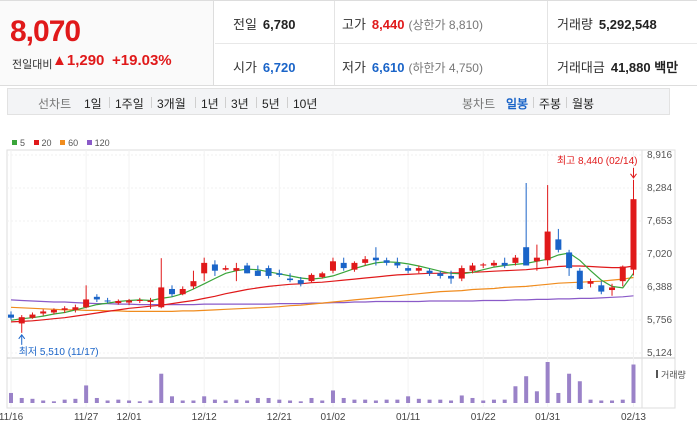  Describe the element at coordinates (204, 417) in the screenshot. I see `x-tick-label: 12/12` at that location.